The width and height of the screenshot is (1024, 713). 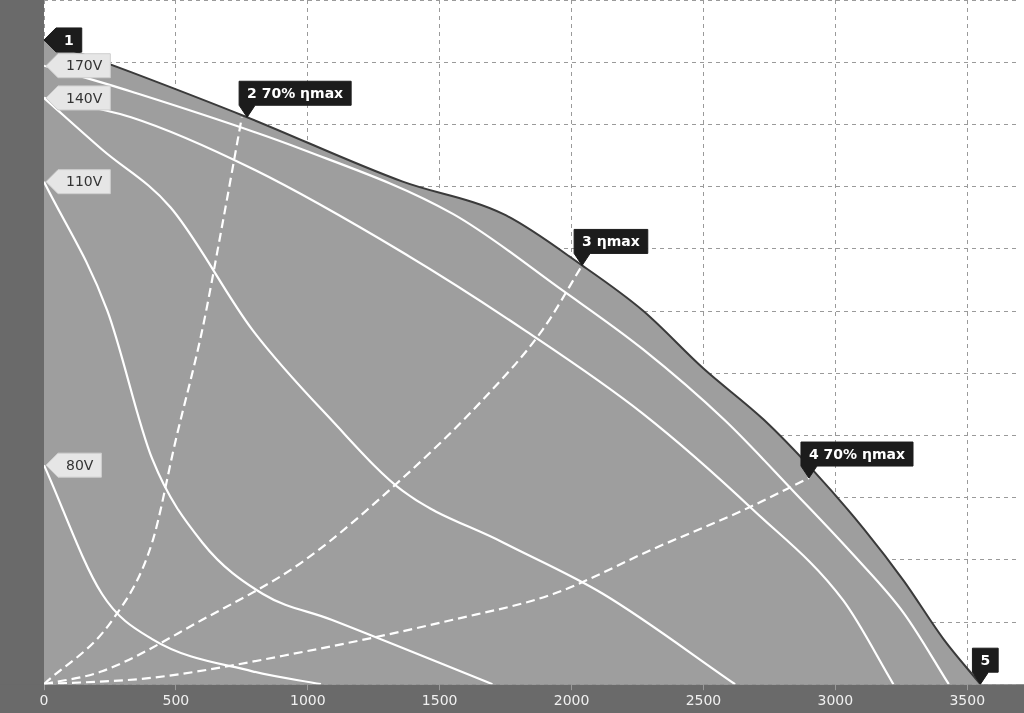 I want to click on series-label: 140V, so click(x=84, y=97).